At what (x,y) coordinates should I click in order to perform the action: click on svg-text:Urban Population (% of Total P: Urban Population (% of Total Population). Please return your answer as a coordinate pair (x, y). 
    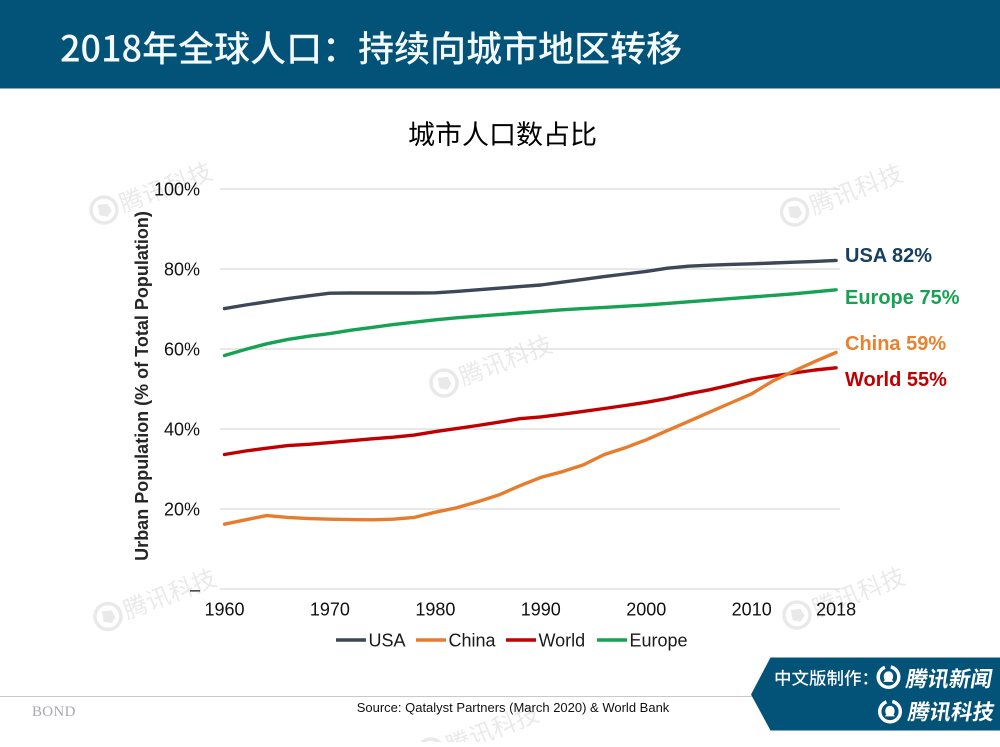
    Looking at the image, I should click on (142, 386).